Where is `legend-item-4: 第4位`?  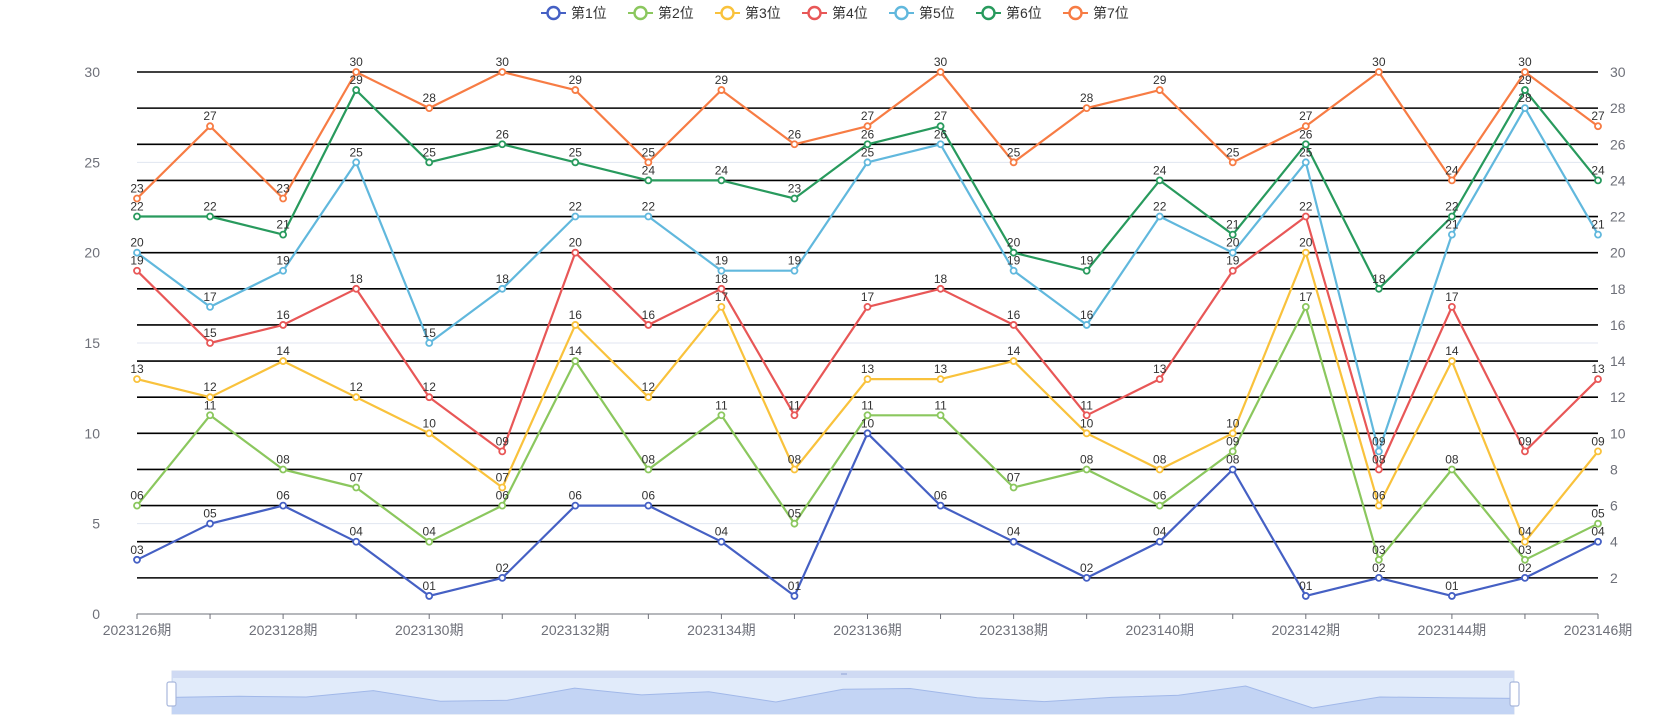 legend-item-4: 第4位 is located at coordinates (835, 13).